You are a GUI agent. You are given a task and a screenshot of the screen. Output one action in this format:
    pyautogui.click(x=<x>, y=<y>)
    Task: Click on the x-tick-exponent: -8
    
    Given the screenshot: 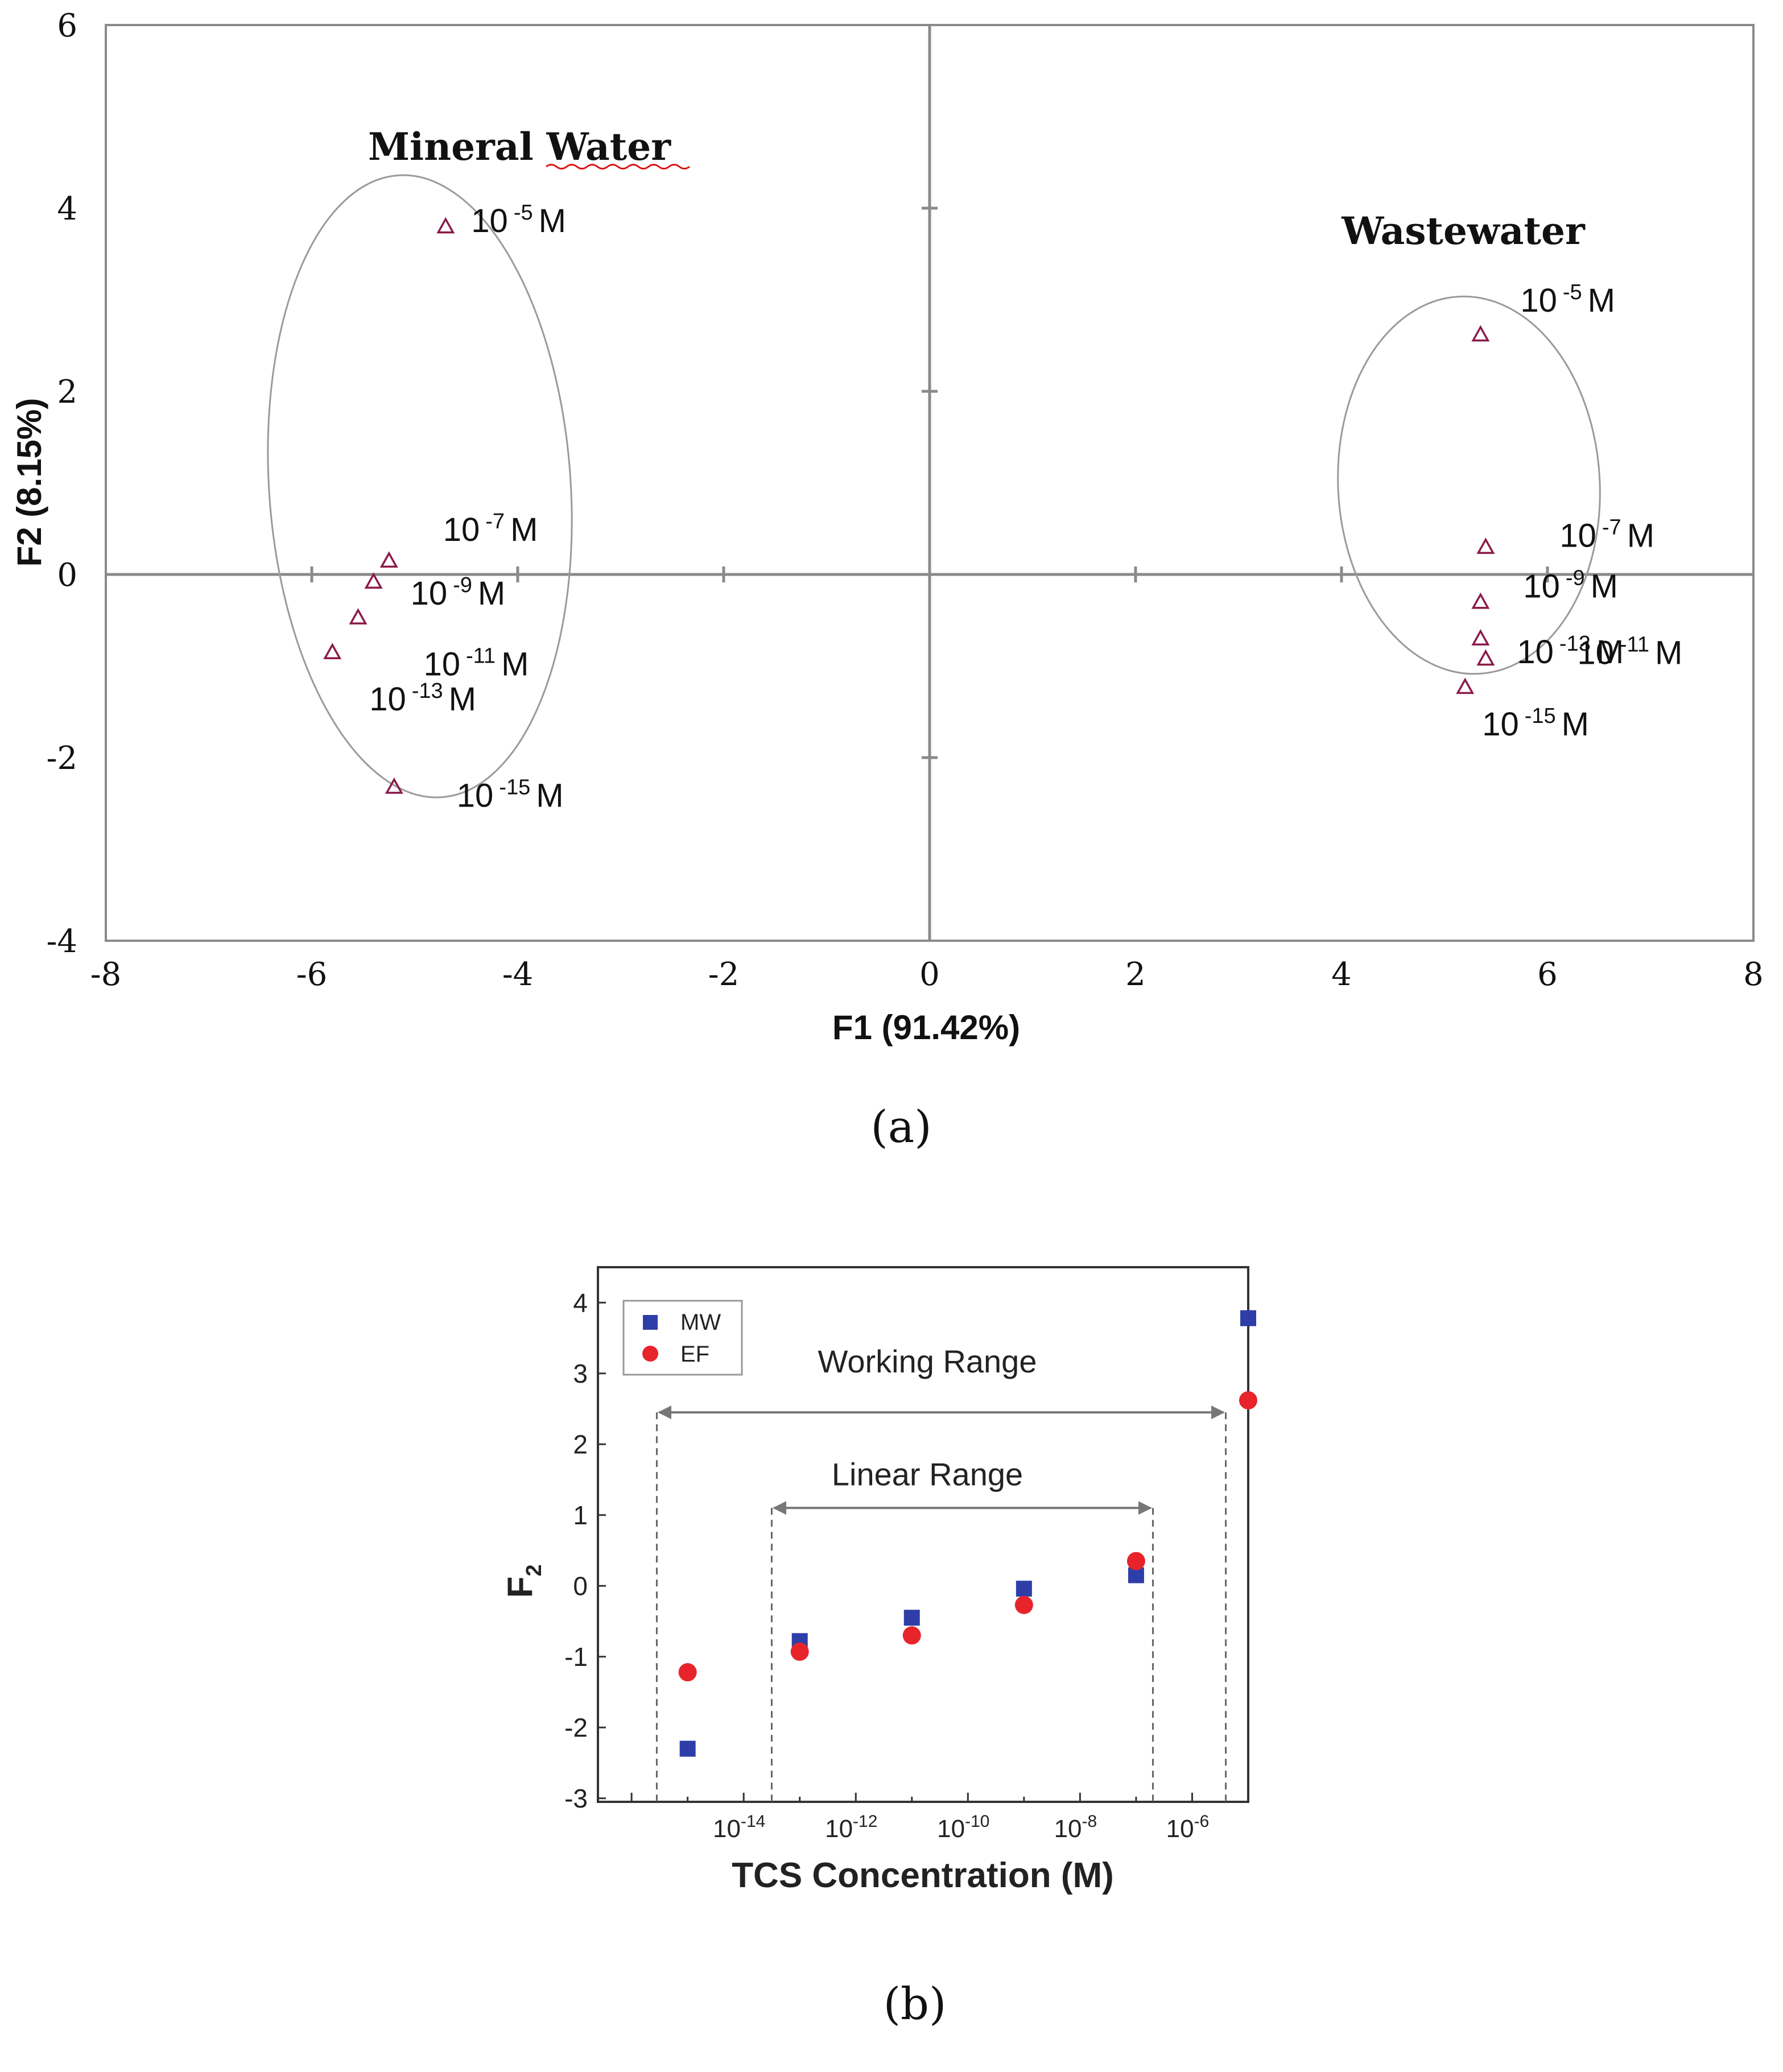 What is the action you would take?
    pyautogui.click(x=1089, y=1821)
    